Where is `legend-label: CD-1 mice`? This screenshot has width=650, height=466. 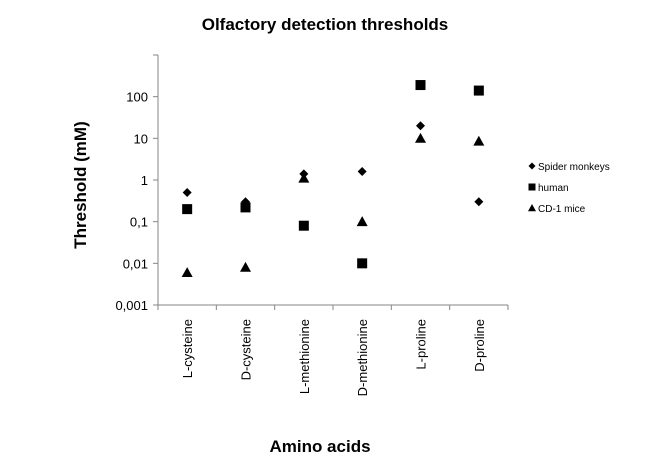 legend-label: CD-1 mice is located at coordinates (562, 209).